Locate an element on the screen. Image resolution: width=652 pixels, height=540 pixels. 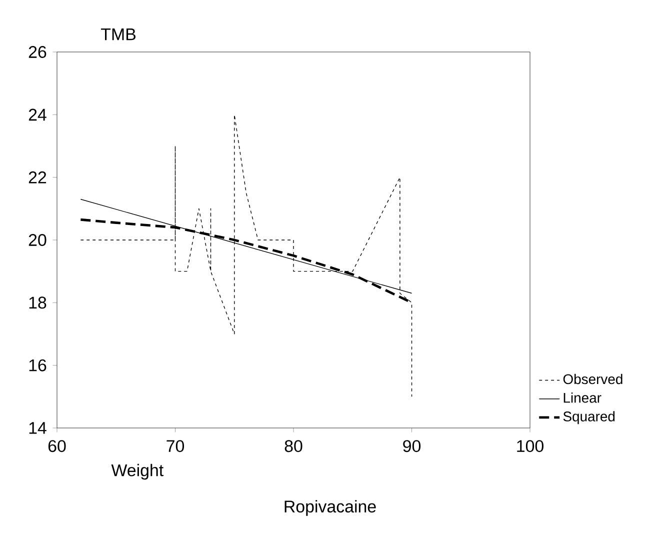
x-tick-label: 80 is located at coordinates (293, 446).